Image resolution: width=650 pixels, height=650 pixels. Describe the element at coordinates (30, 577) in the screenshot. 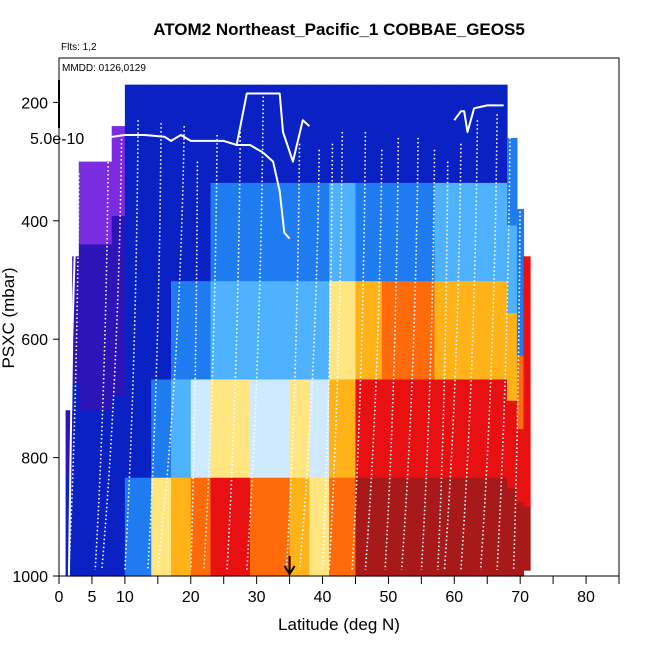

I see `y-tick-label: 1000` at that location.